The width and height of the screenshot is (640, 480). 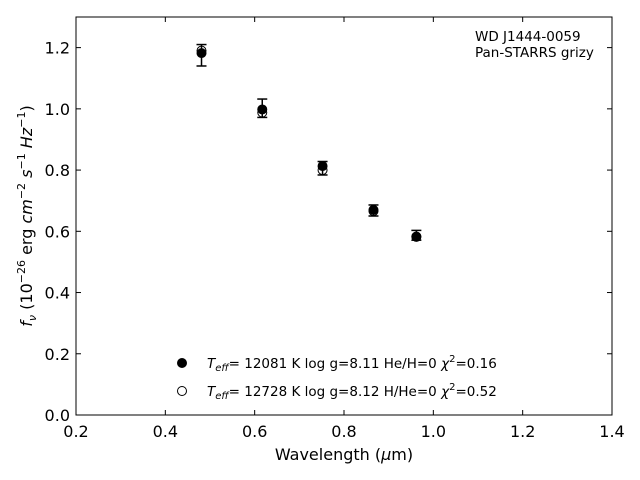 I want to click on x-tick-label: 1.2, so click(x=522, y=431).